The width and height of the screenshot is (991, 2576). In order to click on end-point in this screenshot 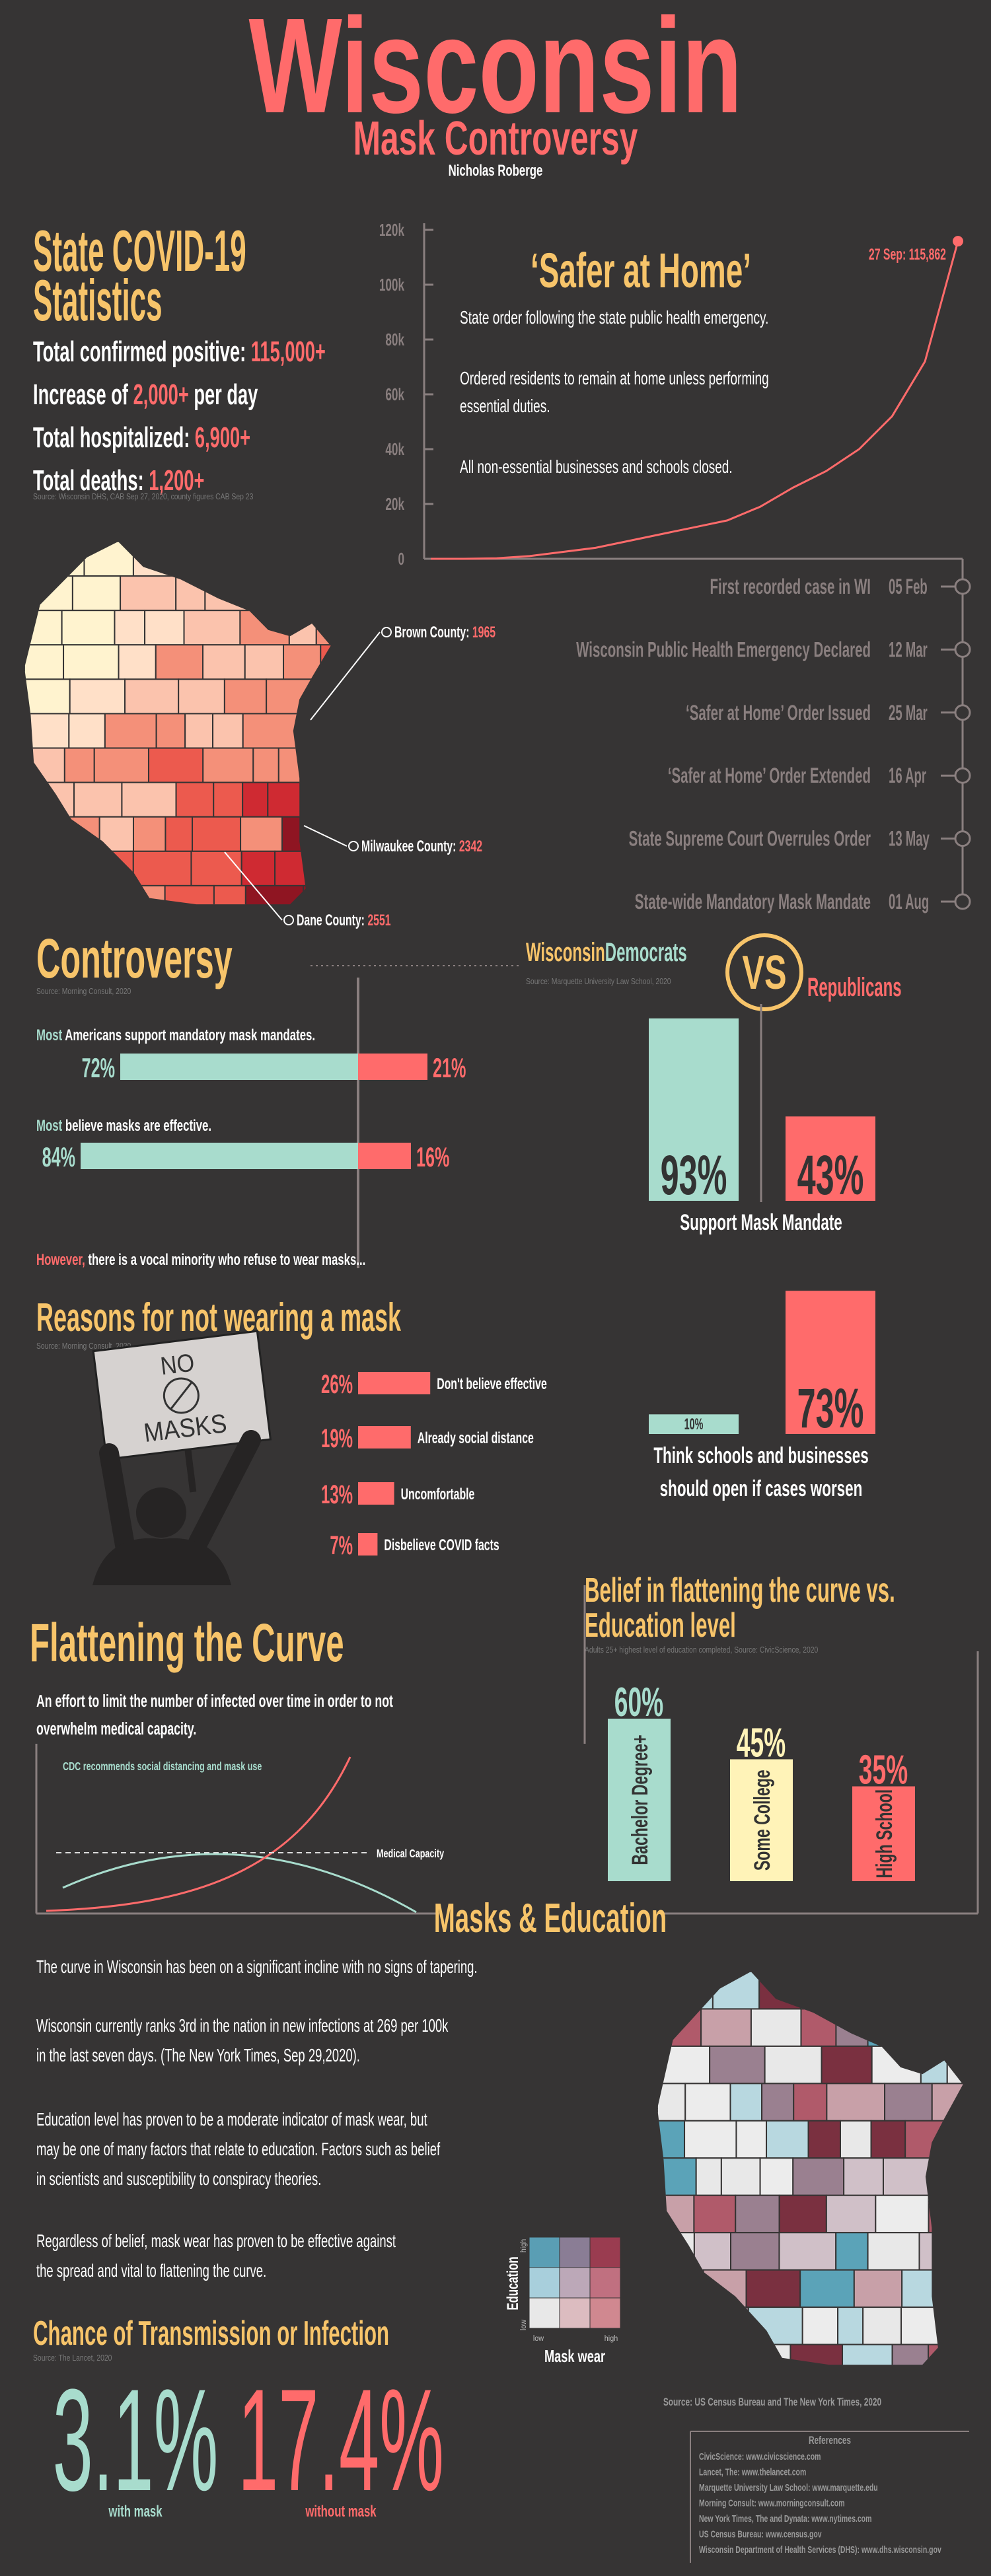, I will do `click(958, 242)`.